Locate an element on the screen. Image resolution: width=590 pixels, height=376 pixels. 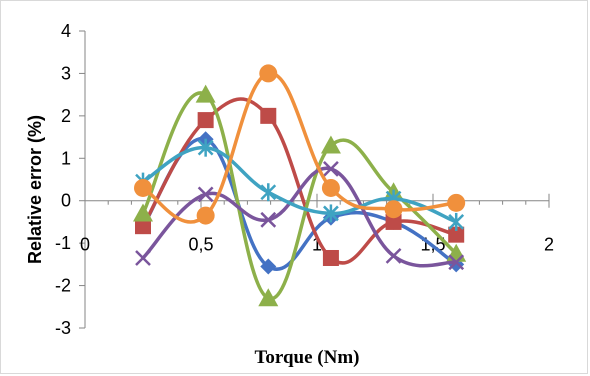
y-axis-title: Relative error (%) is located at coordinates (35, 189).